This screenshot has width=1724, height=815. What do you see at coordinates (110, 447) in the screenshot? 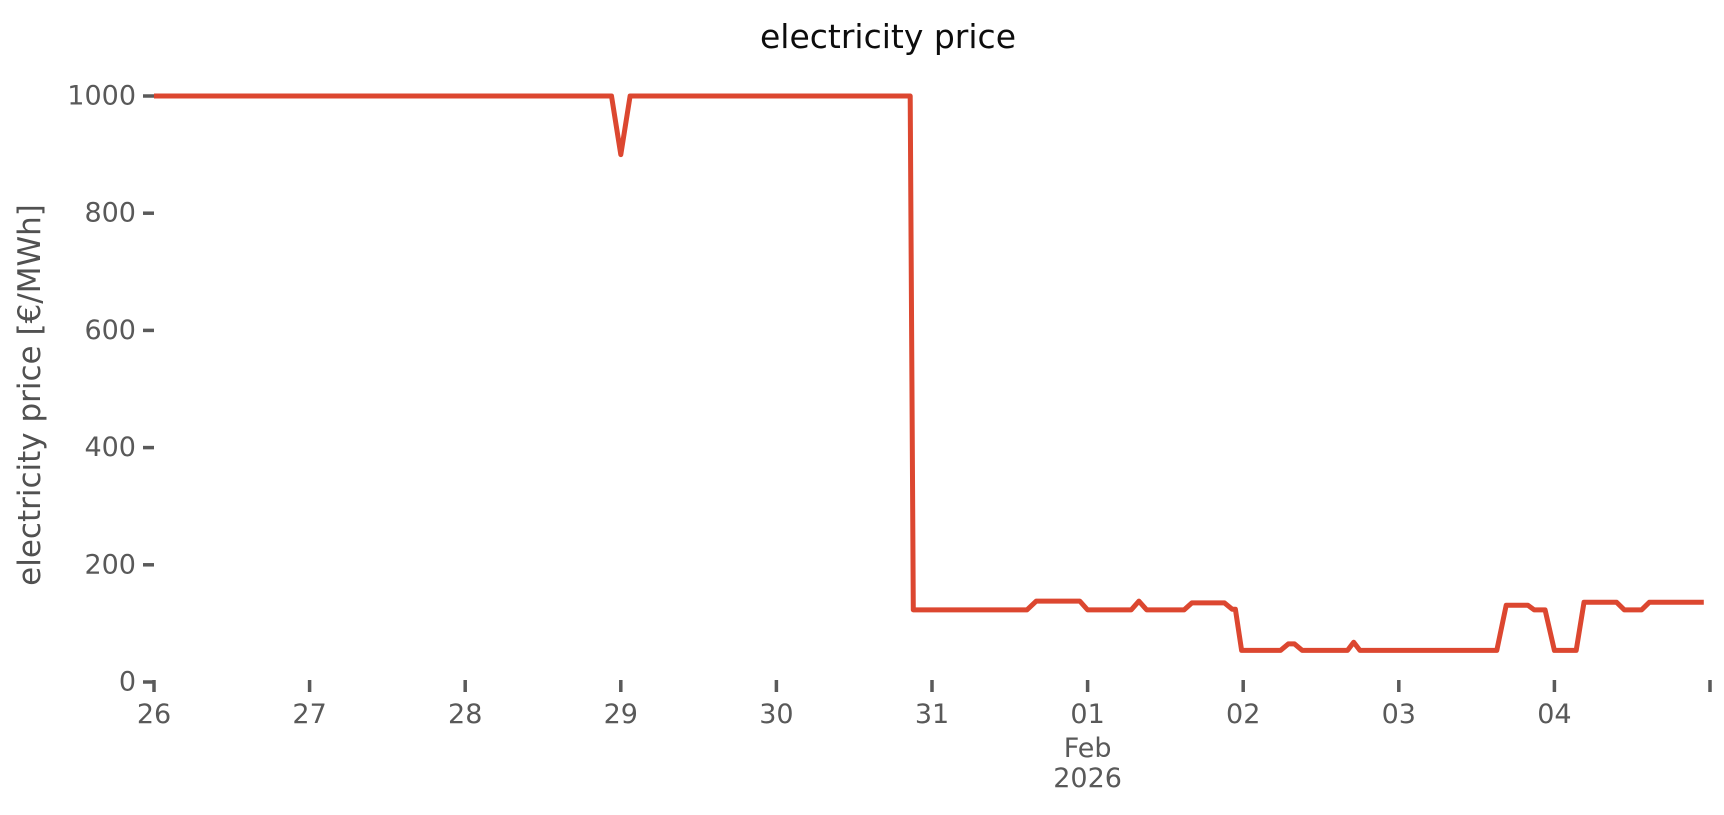
I see `y-tick-label: 400` at bounding box center [110, 447].